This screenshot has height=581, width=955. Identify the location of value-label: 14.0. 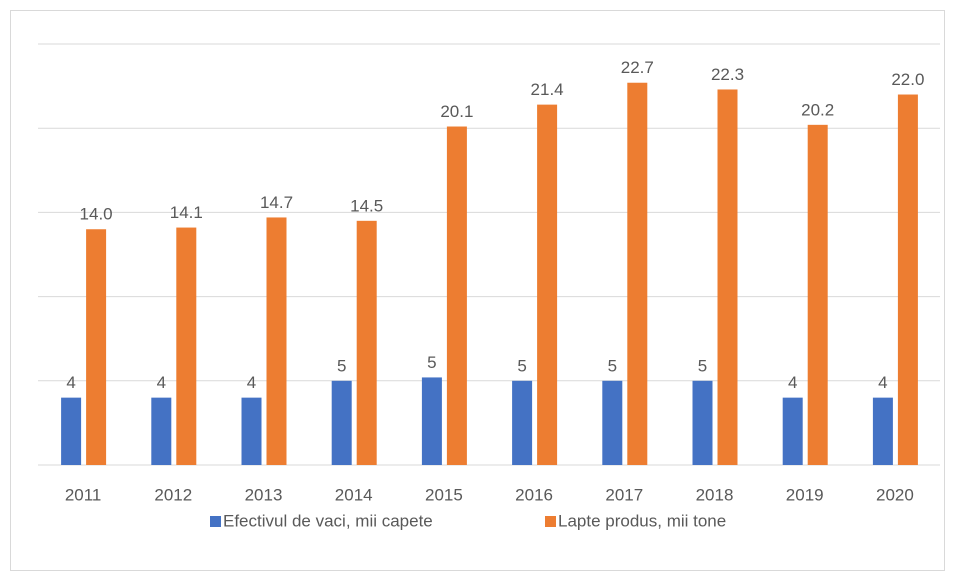
(96, 214).